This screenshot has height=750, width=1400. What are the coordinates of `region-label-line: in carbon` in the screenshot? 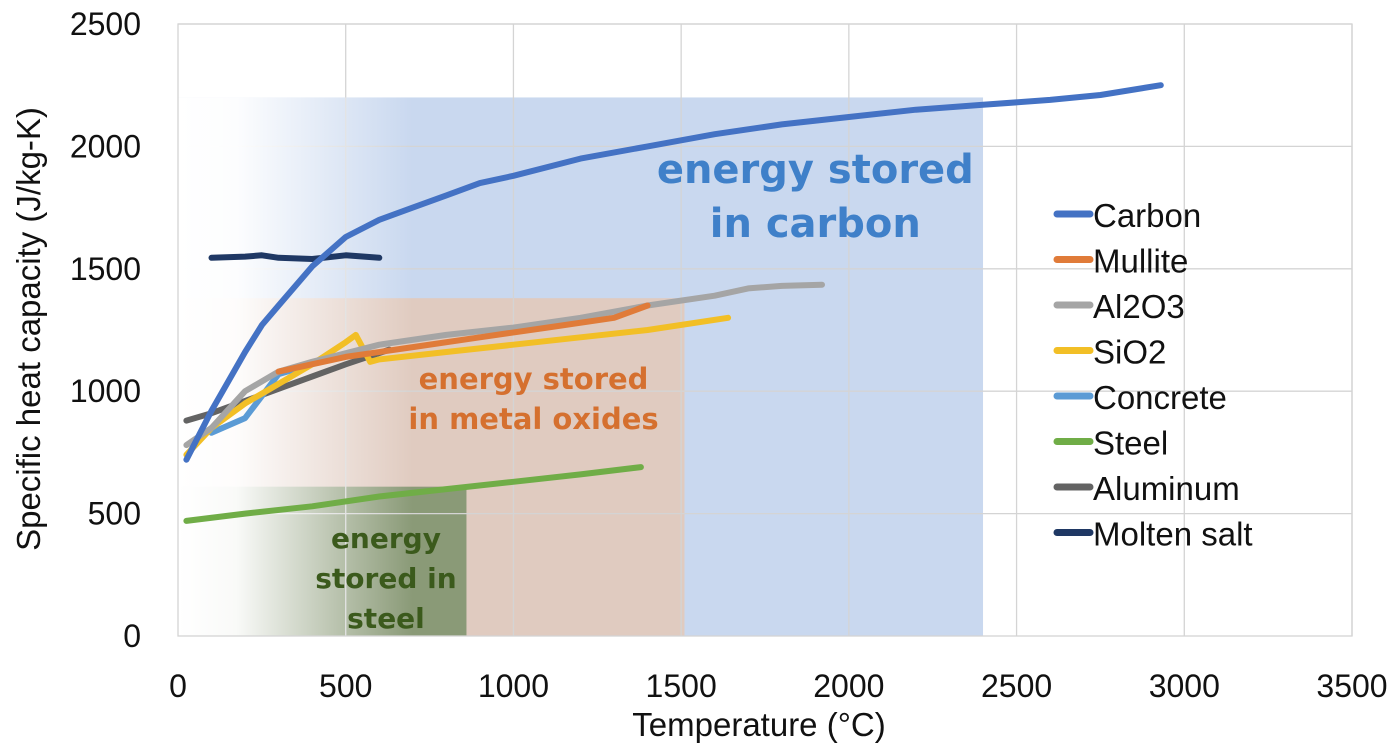 It's located at (815, 224).